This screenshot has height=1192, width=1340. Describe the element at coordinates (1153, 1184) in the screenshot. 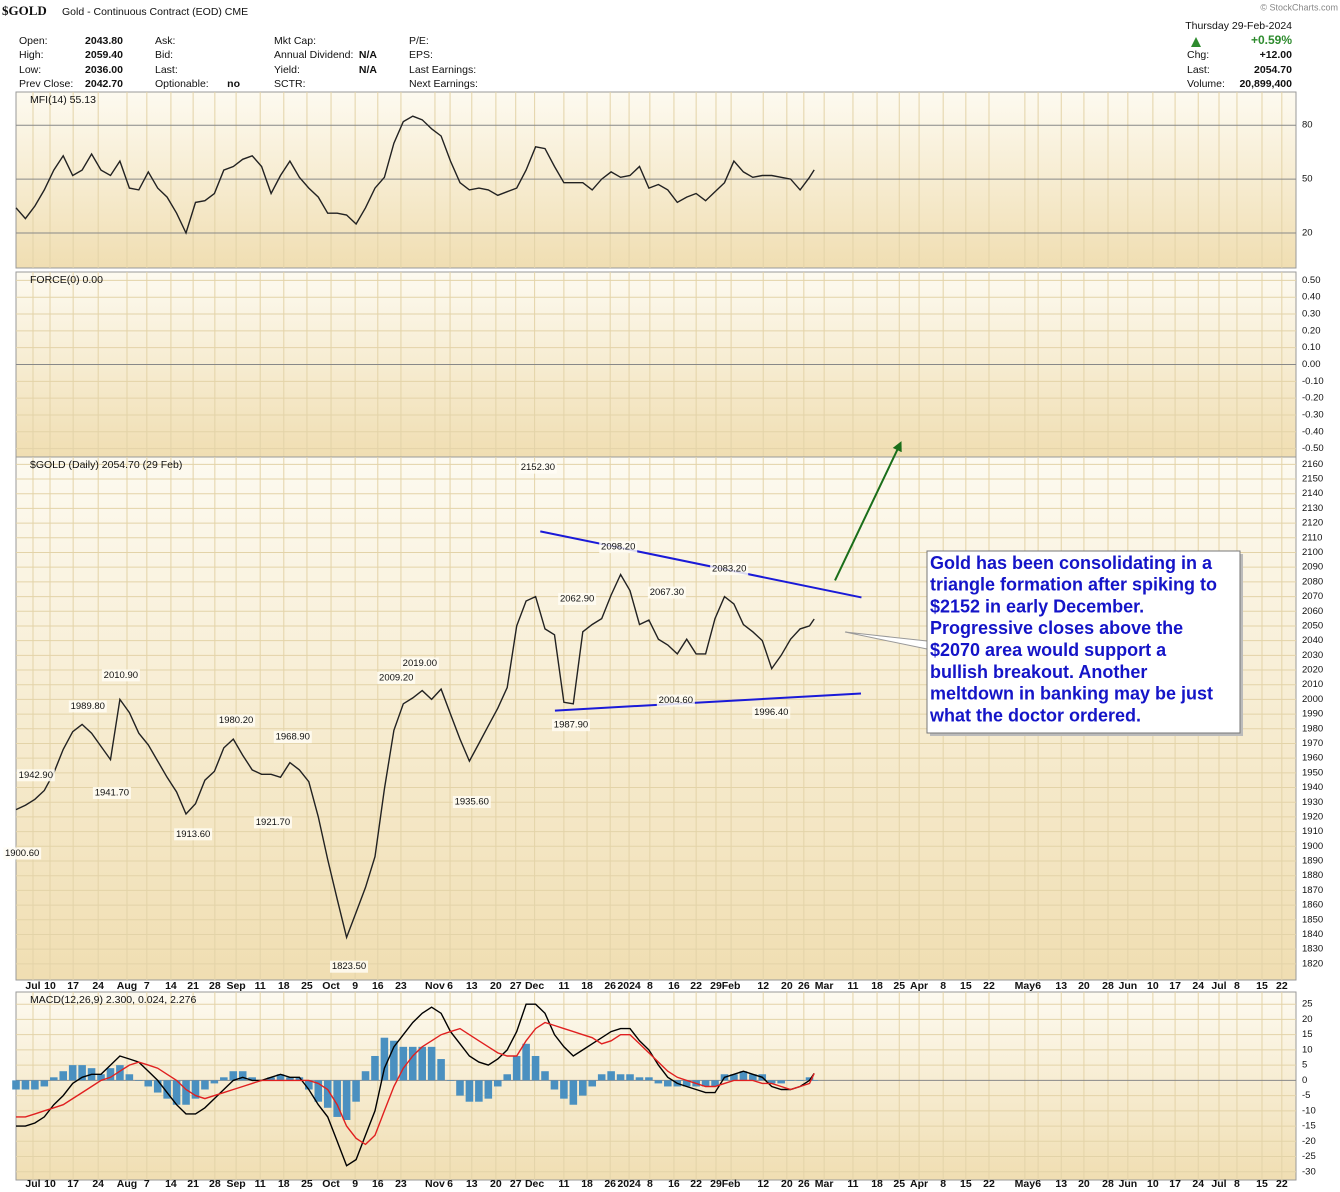

I see `x-tick-label: 10` at that location.